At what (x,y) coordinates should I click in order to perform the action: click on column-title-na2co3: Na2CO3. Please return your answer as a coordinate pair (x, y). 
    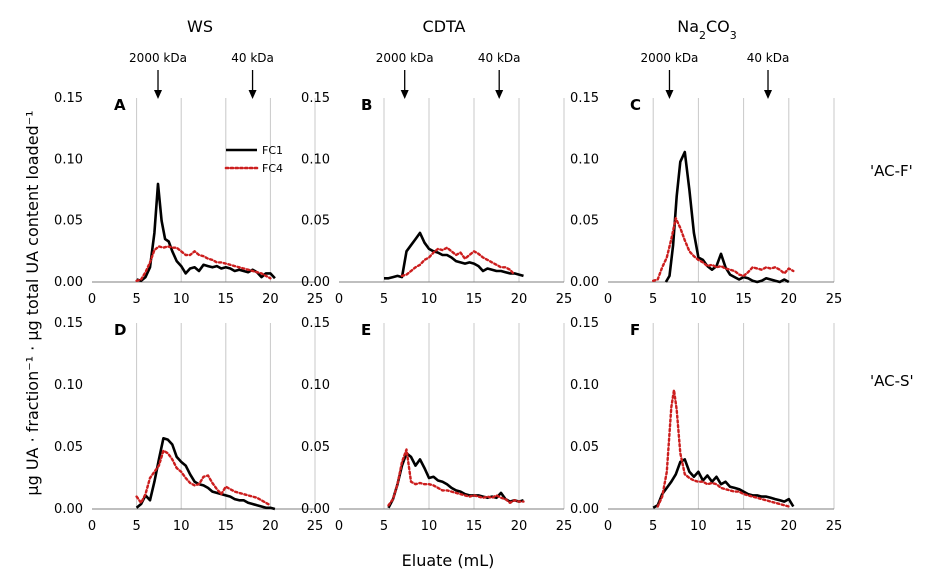
    Looking at the image, I should click on (707, 29).